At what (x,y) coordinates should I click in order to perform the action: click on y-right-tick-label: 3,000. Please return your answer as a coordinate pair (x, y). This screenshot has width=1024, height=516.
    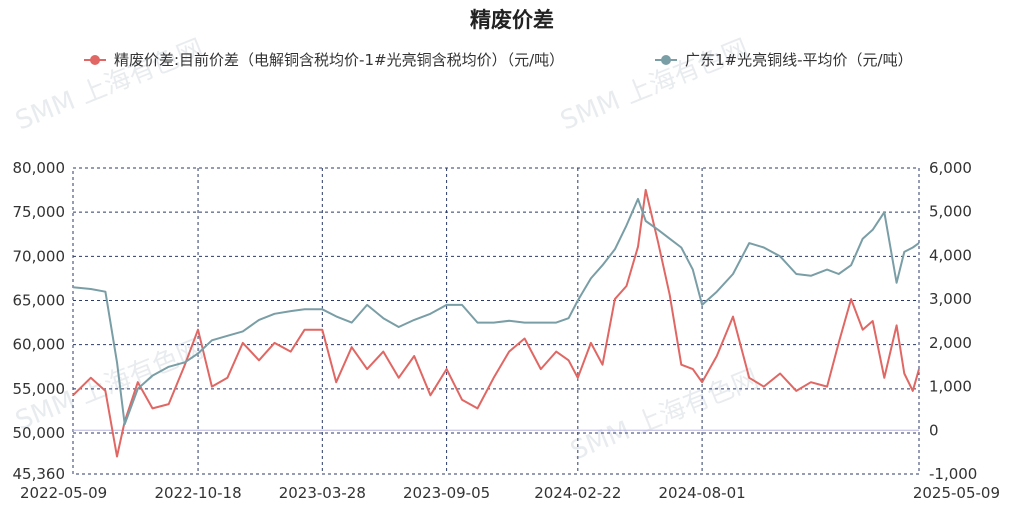
    Looking at the image, I should click on (950, 299).